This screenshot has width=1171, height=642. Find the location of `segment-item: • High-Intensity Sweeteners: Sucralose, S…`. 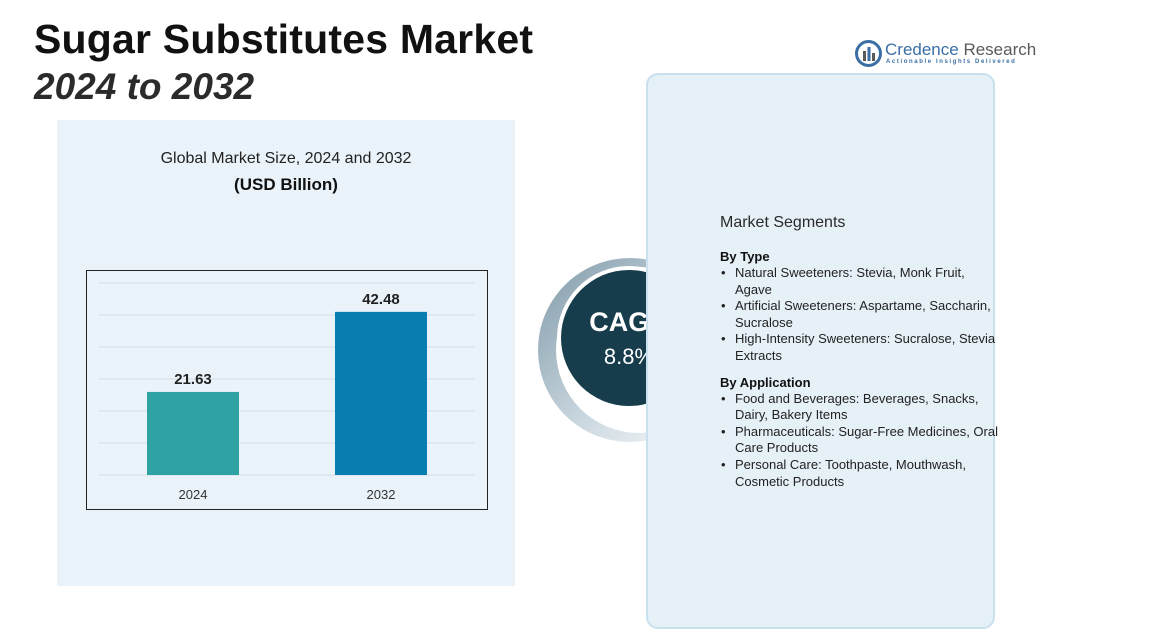

segment-item: • High-Intensity Sweeteners: Sucralose, S… is located at coordinates (860, 347).